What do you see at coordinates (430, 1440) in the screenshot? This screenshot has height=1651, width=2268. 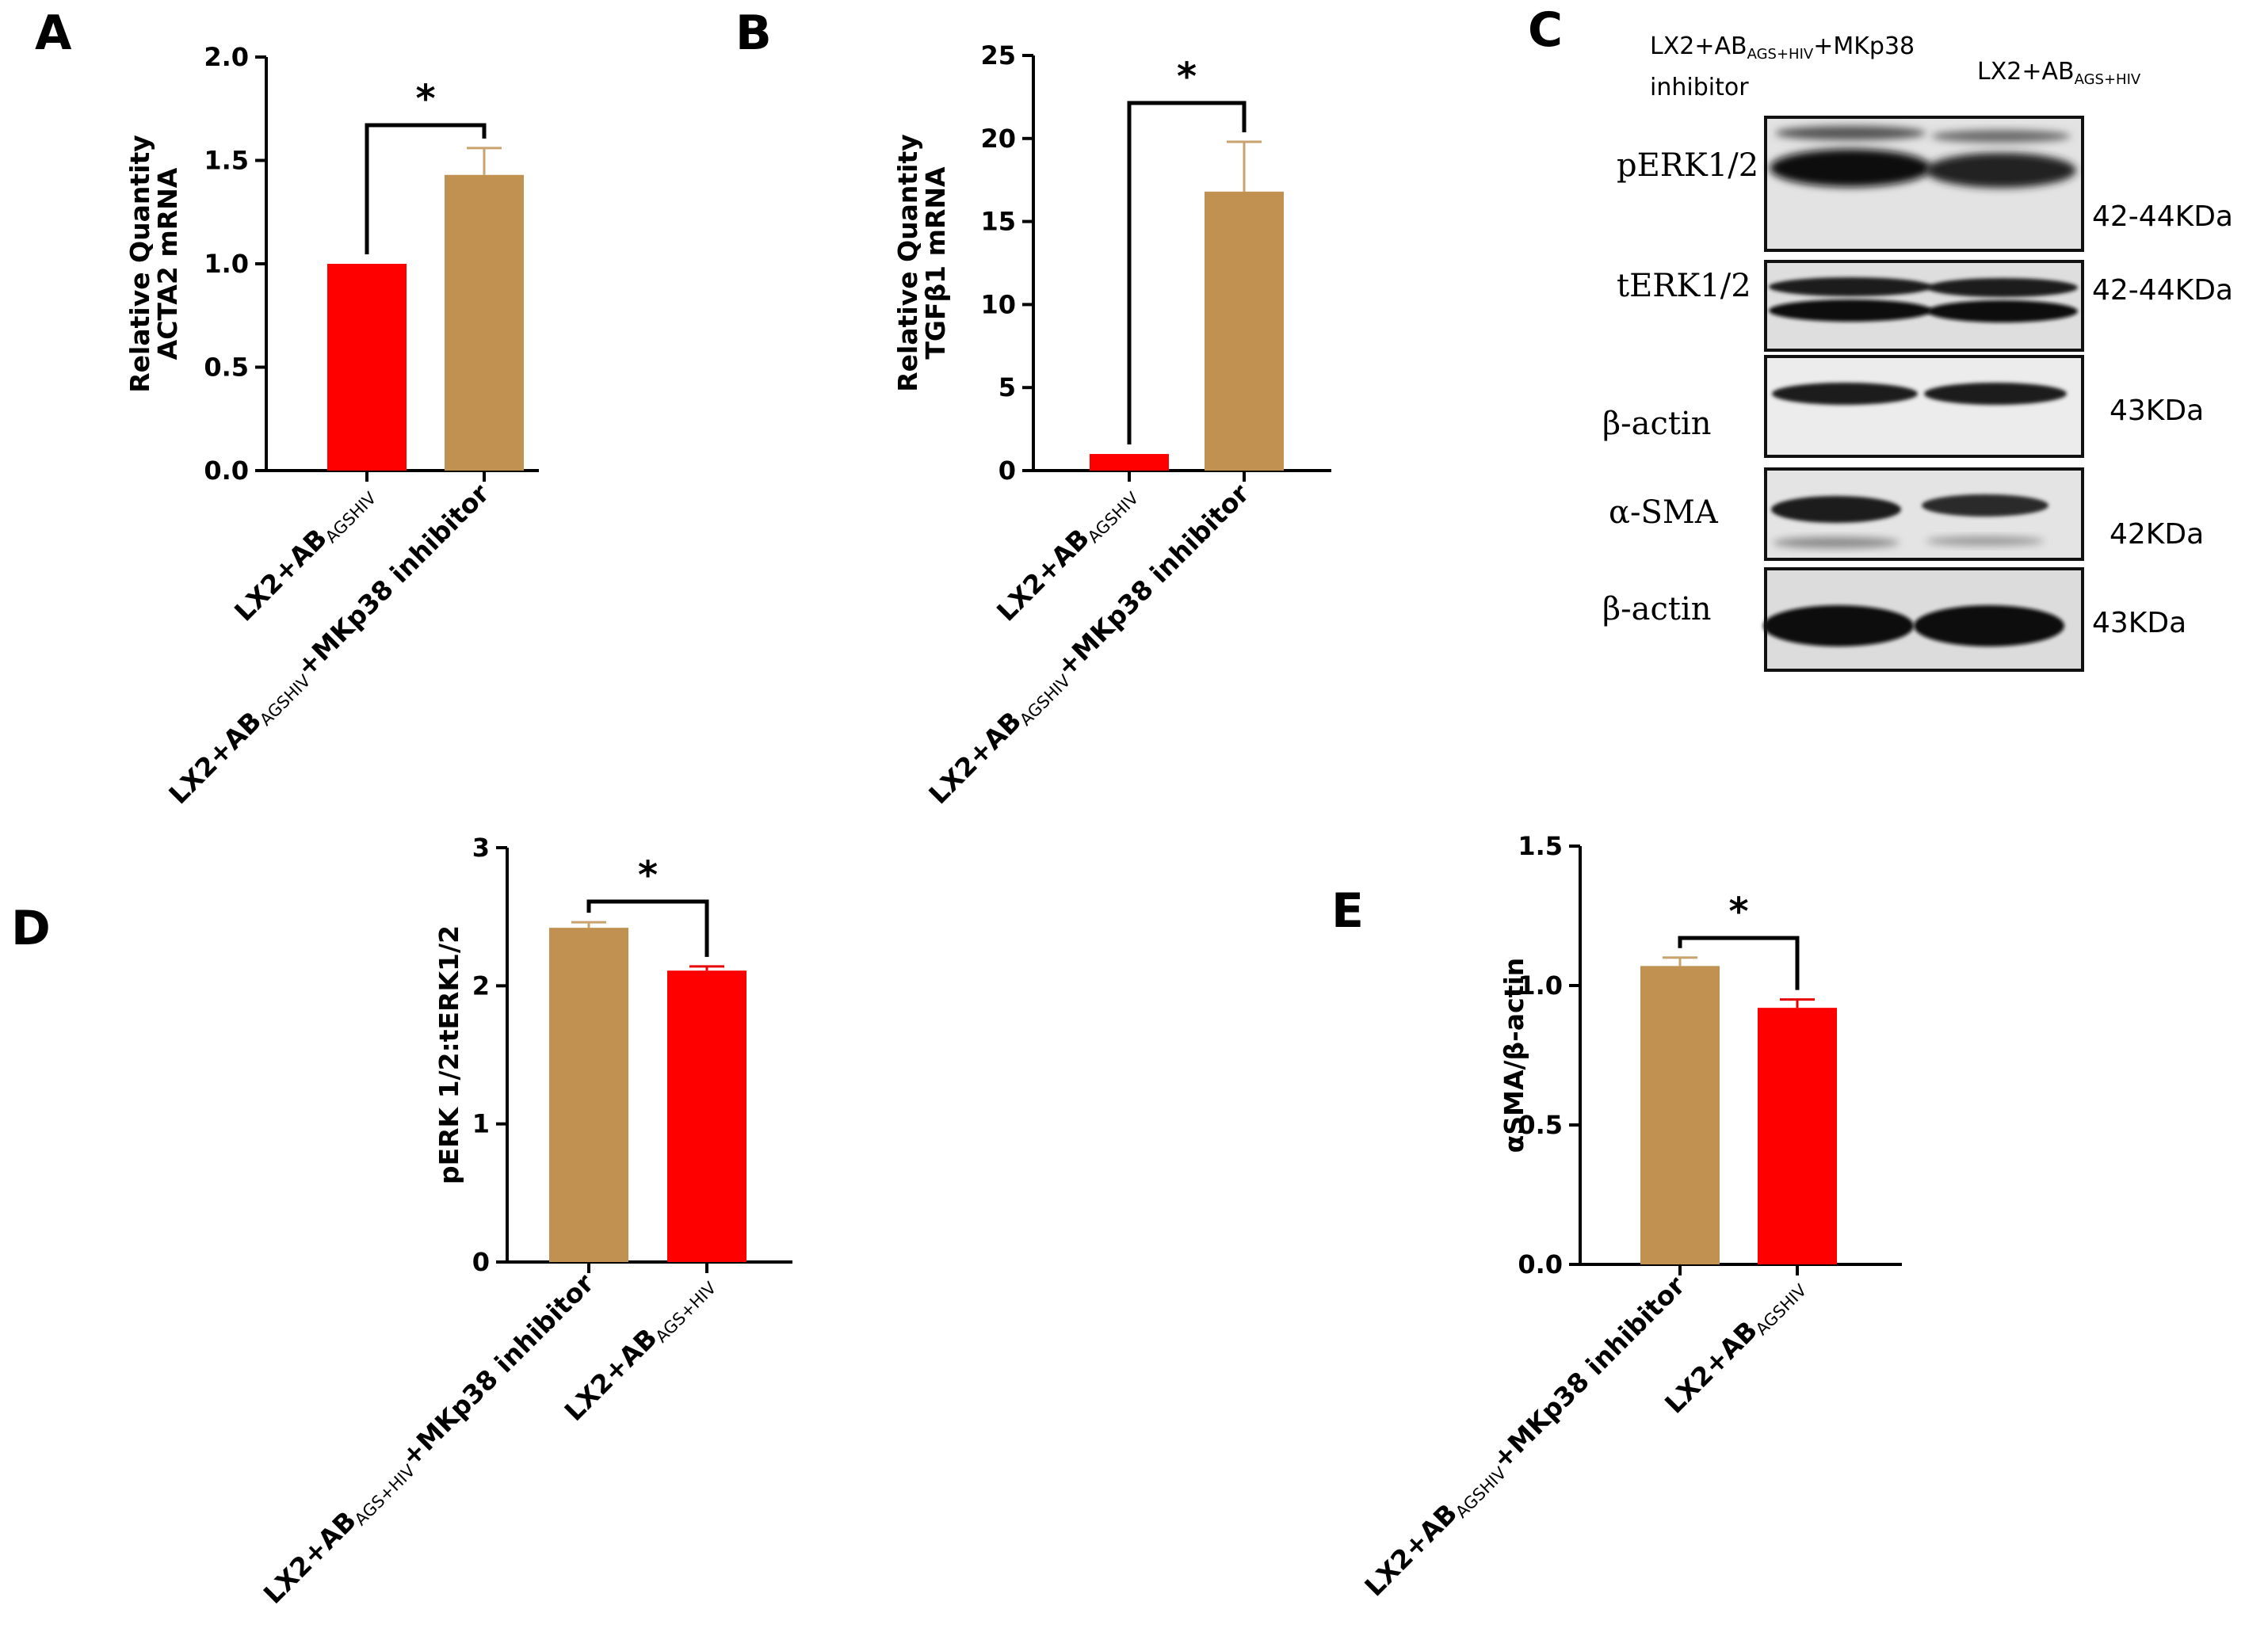 I see `x-category-label-d-1: LX2+ABAGS+HIV+MKp38 inhibitor` at bounding box center [430, 1440].